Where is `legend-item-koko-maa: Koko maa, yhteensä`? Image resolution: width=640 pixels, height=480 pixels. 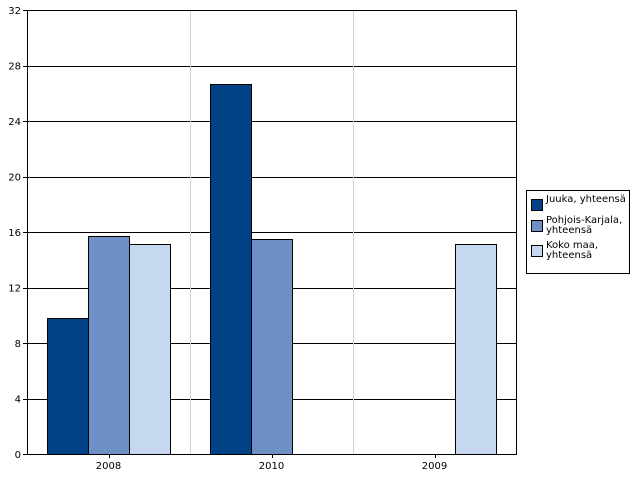
legend-item-koko-maa: Koko maa, yhteensä is located at coordinates (579, 251).